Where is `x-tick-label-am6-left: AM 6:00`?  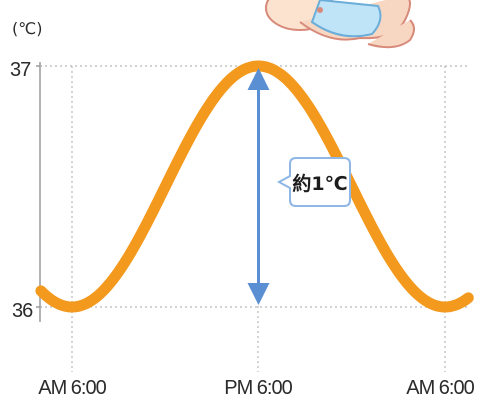 x-tick-label-am6-left: AM 6:00 is located at coordinates (72, 388).